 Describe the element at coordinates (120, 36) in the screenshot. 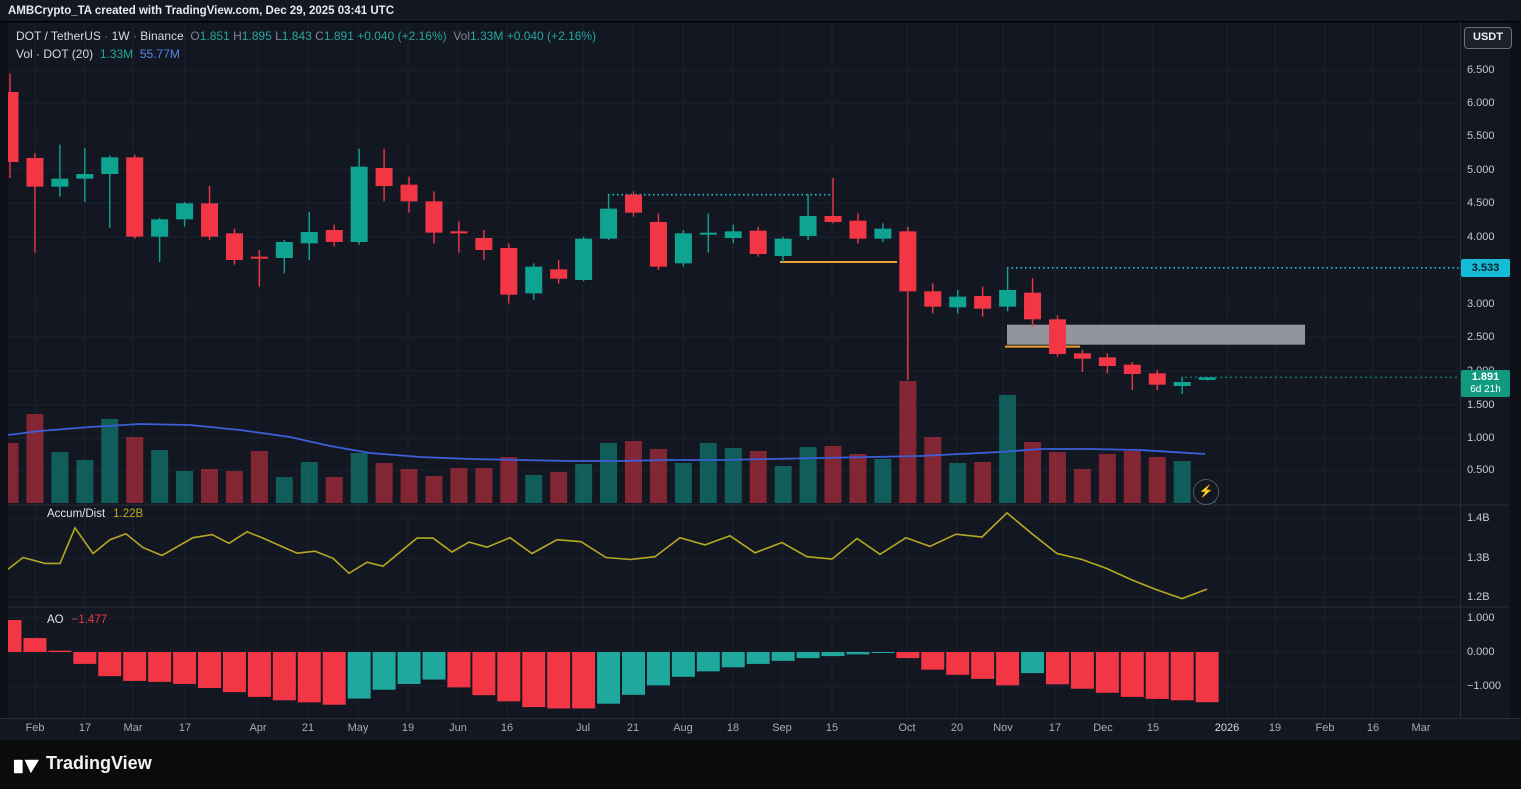

I see `timeframe: 1W` at that location.